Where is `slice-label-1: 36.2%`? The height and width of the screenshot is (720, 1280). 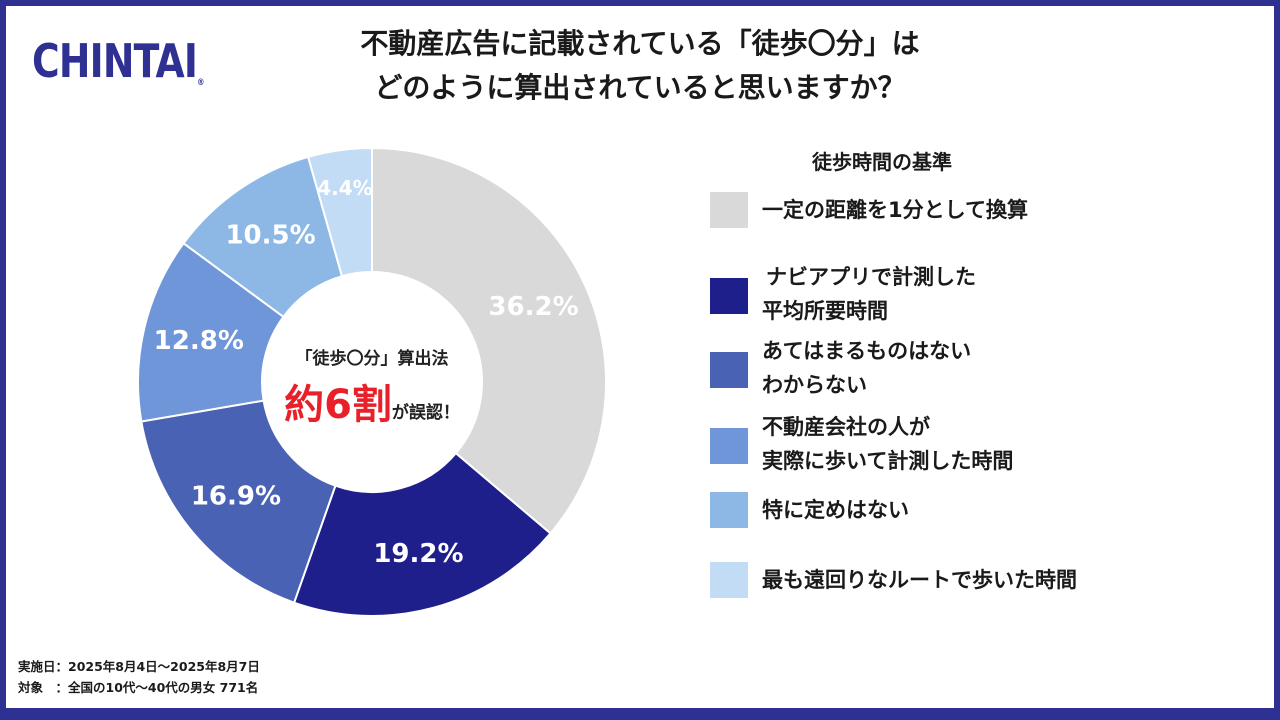
slice-label-1: 36.2% is located at coordinates (533, 307).